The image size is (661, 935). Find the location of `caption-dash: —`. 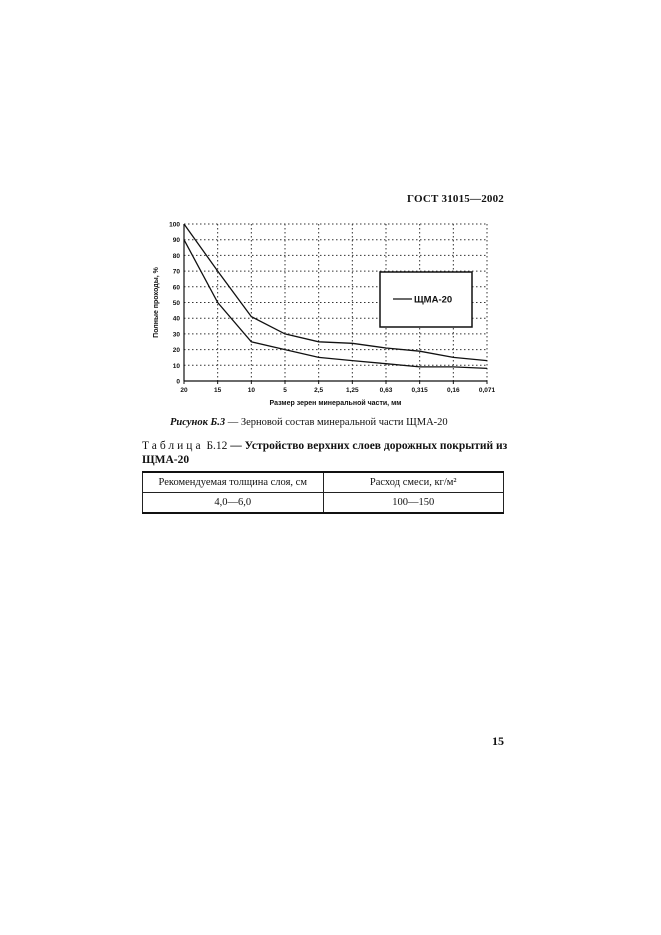

caption-dash: — is located at coordinates (233, 422).